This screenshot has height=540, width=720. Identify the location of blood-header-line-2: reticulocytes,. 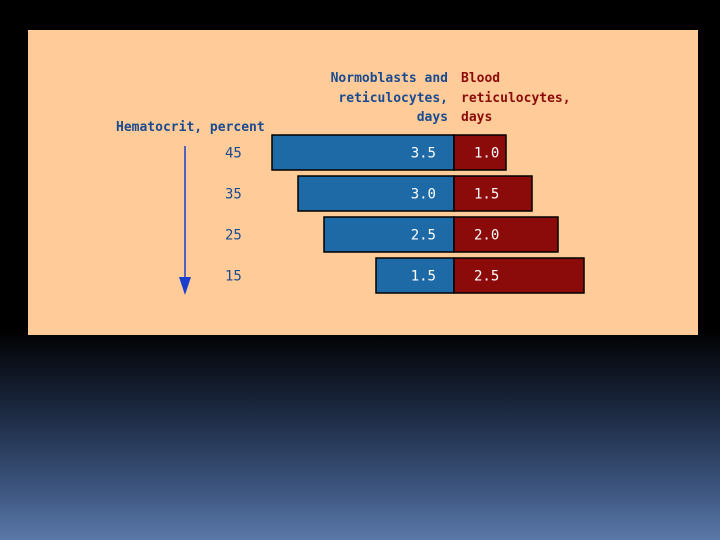
(516, 98).